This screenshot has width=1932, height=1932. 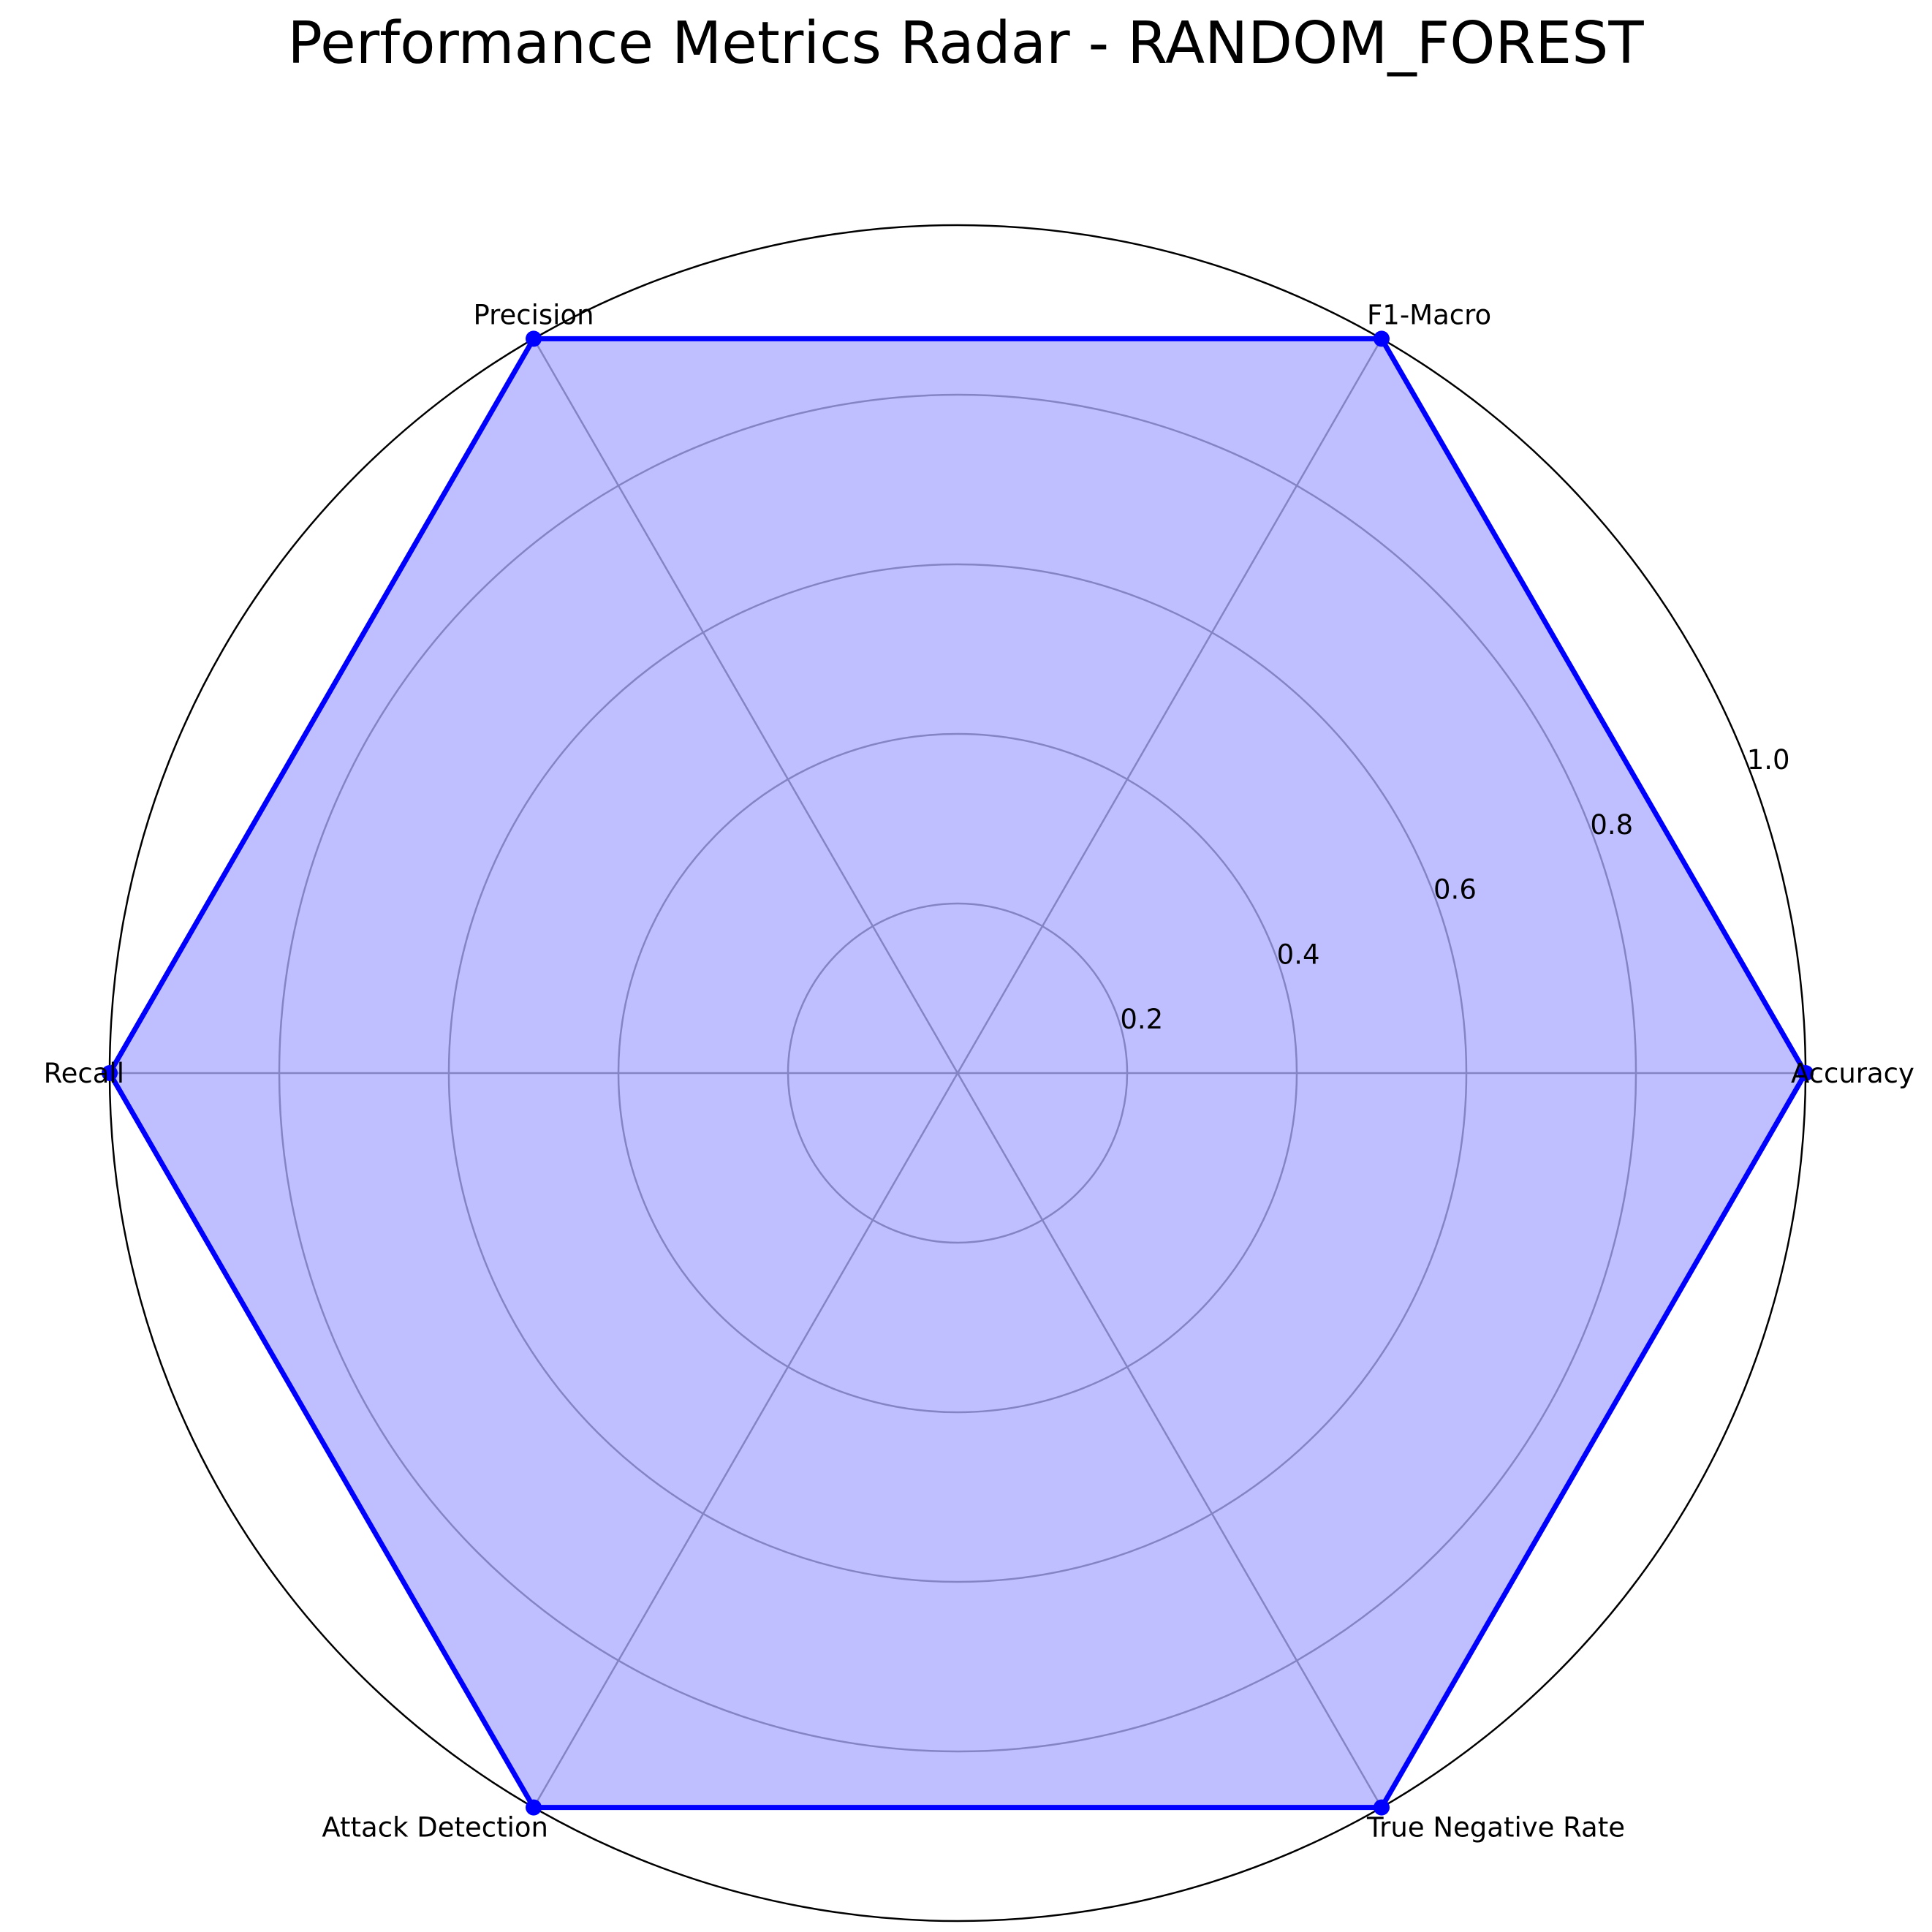 I want to click on r-tick-label-4: 1.0, so click(x=1768, y=760).